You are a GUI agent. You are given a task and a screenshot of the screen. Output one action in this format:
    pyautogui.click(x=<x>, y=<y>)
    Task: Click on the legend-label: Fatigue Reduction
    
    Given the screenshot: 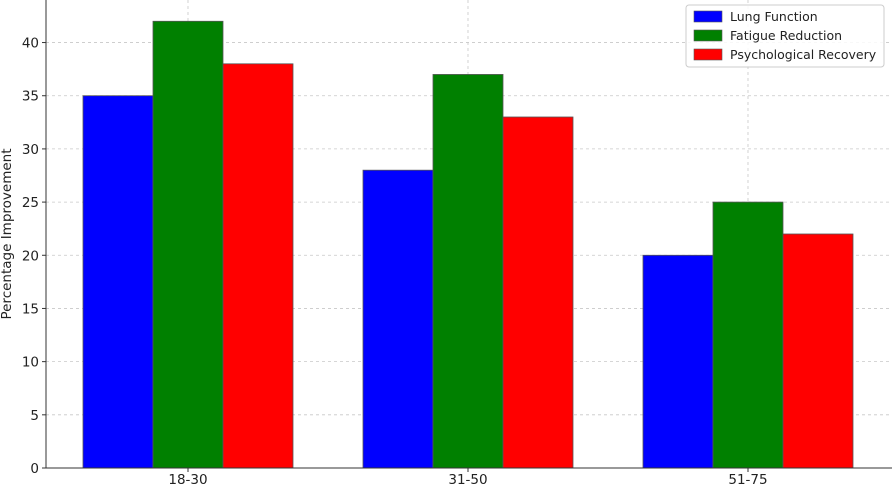 What is the action you would take?
    pyautogui.click(x=786, y=35)
    